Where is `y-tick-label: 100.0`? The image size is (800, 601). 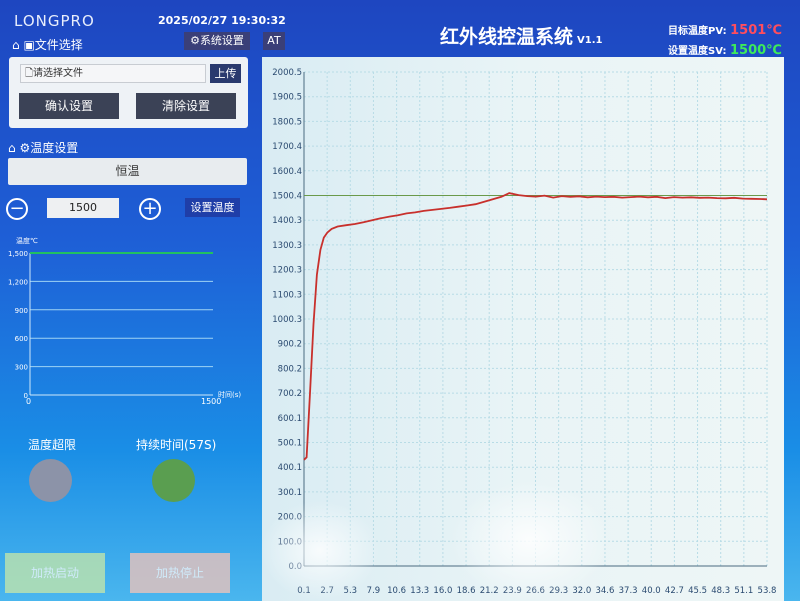 y-tick-label: 100.0 is located at coordinates (290, 542).